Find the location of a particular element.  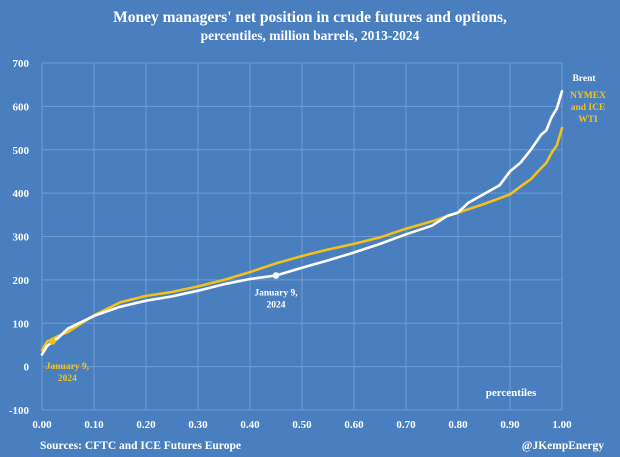

series-legend-label-line: and ICE is located at coordinates (588, 108).